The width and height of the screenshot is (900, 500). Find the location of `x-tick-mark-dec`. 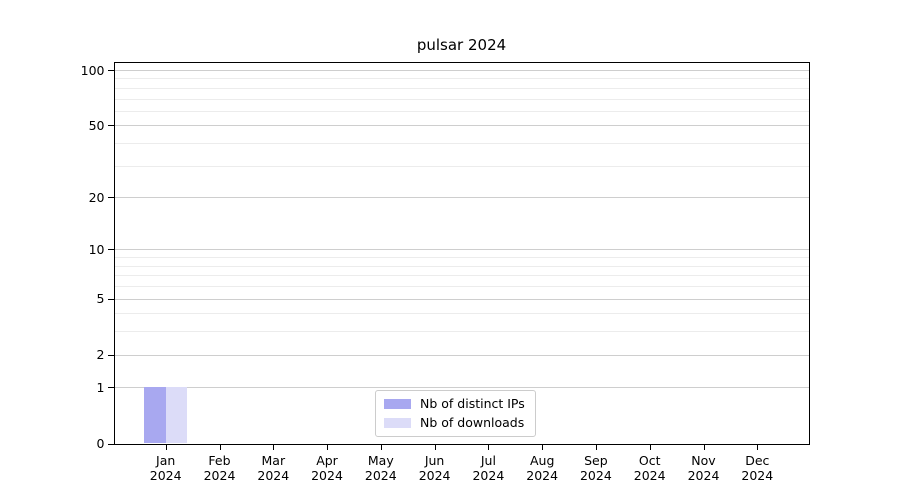

x-tick-mark-dec is located at coordinates (758, 447).